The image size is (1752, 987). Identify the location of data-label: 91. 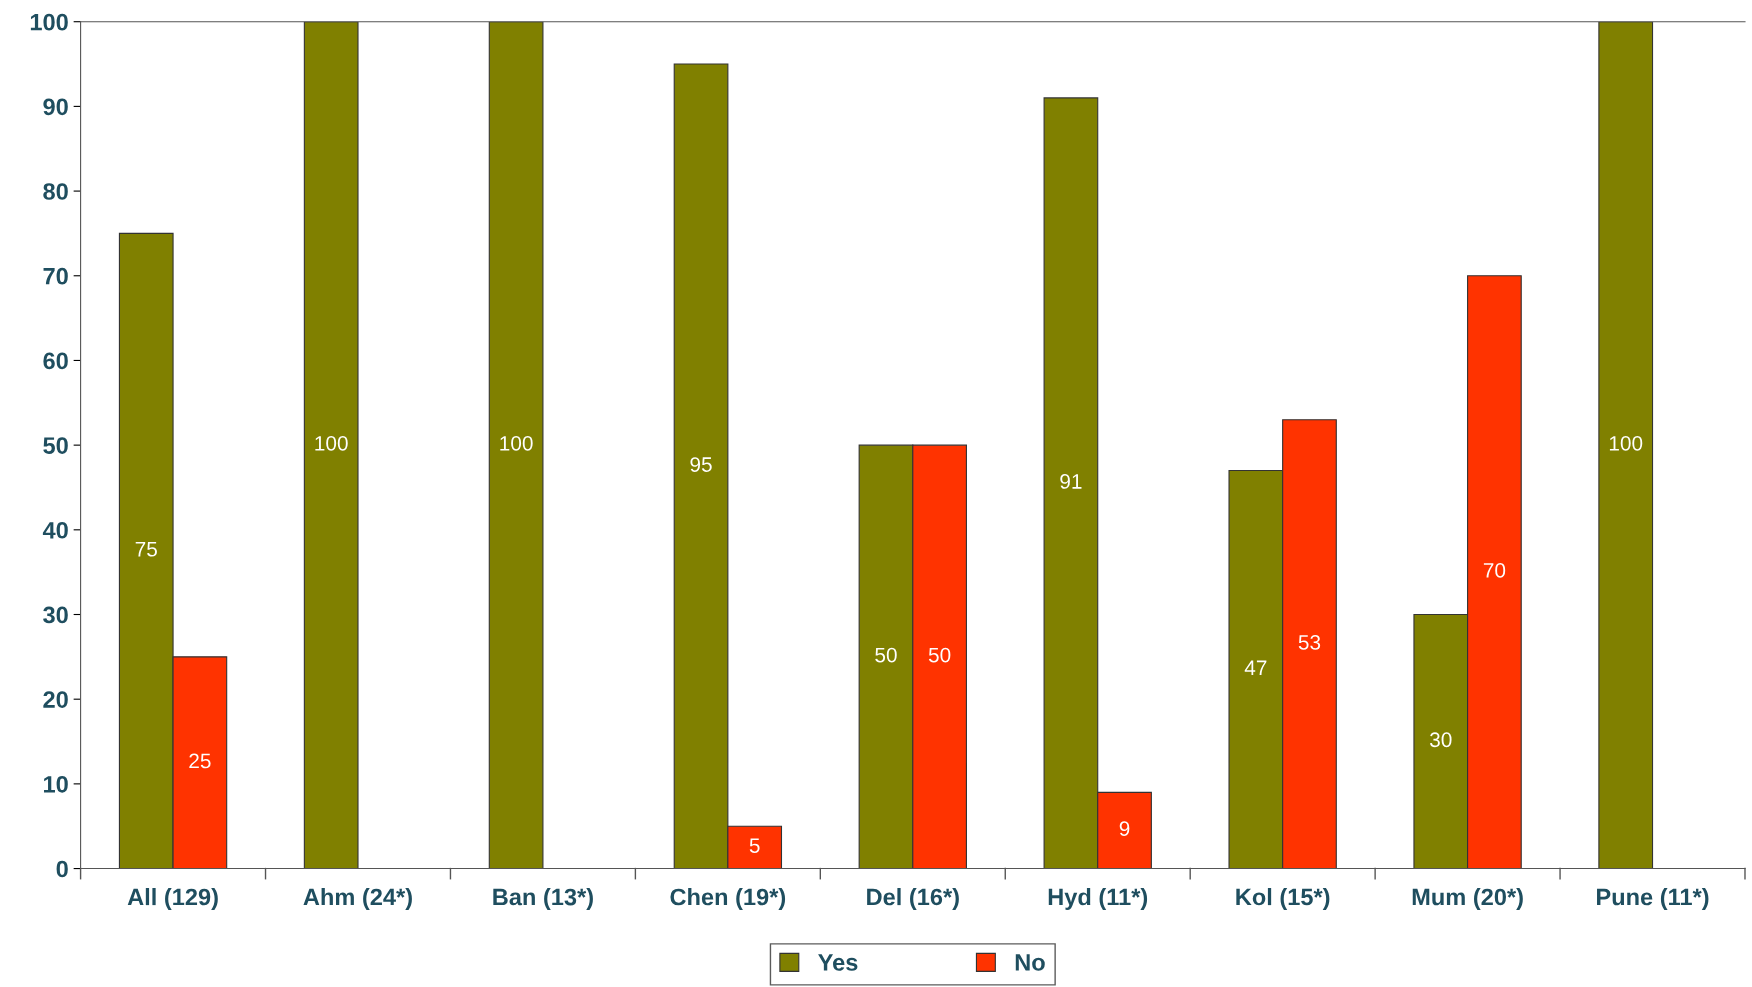
(1071, 481).